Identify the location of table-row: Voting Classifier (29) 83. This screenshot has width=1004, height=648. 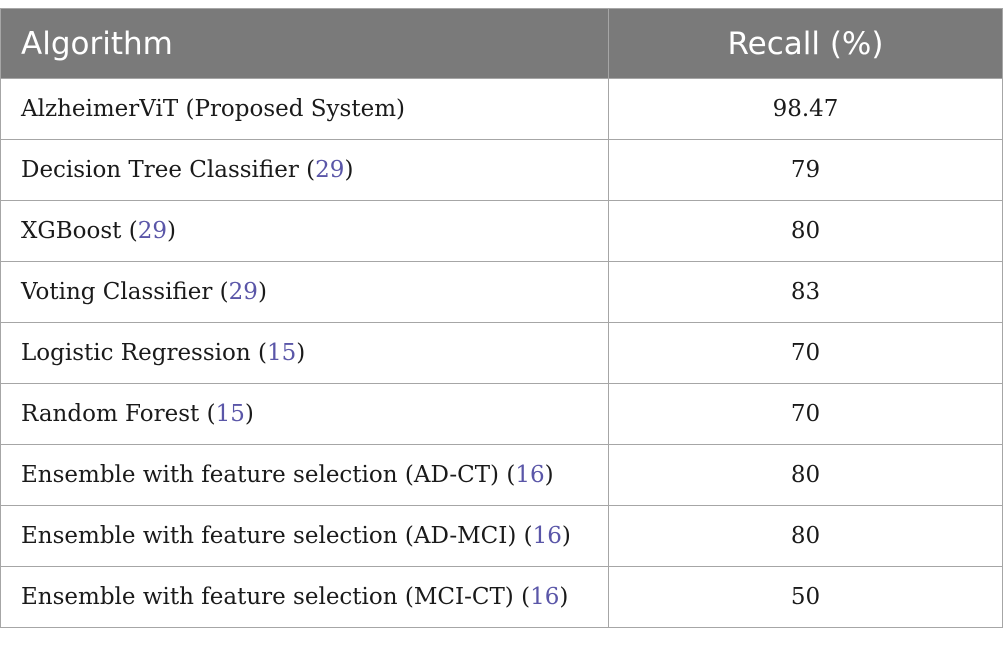
(501, 292).